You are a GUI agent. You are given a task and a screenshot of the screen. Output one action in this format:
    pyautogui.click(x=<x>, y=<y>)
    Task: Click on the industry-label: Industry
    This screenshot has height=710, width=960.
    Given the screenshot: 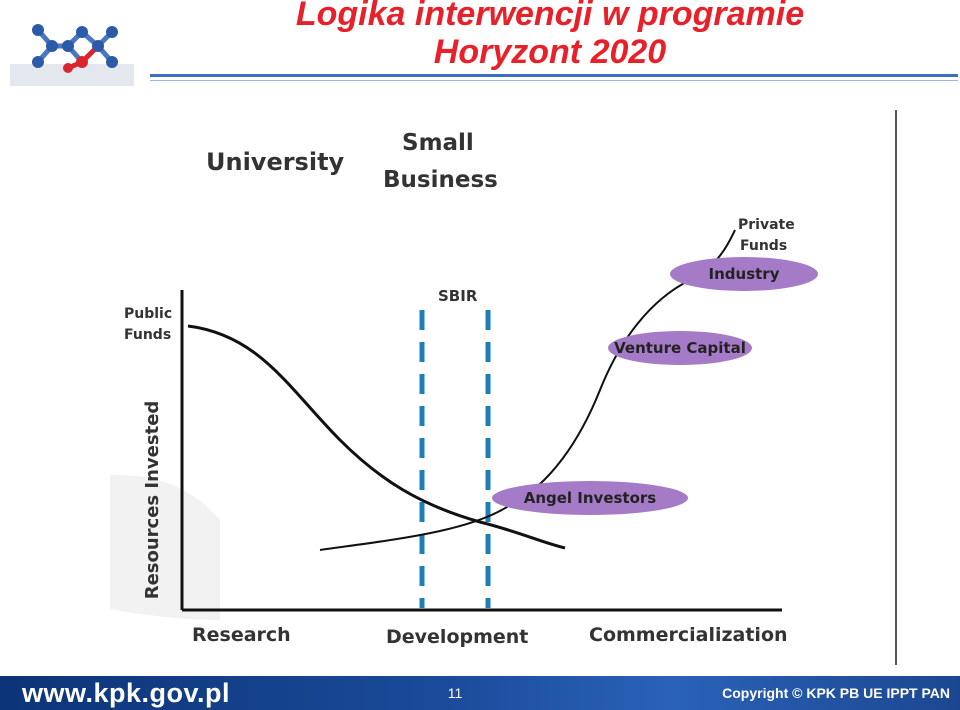 What is the action you would take?
    pyautogui.click(x=744, y=274)
    